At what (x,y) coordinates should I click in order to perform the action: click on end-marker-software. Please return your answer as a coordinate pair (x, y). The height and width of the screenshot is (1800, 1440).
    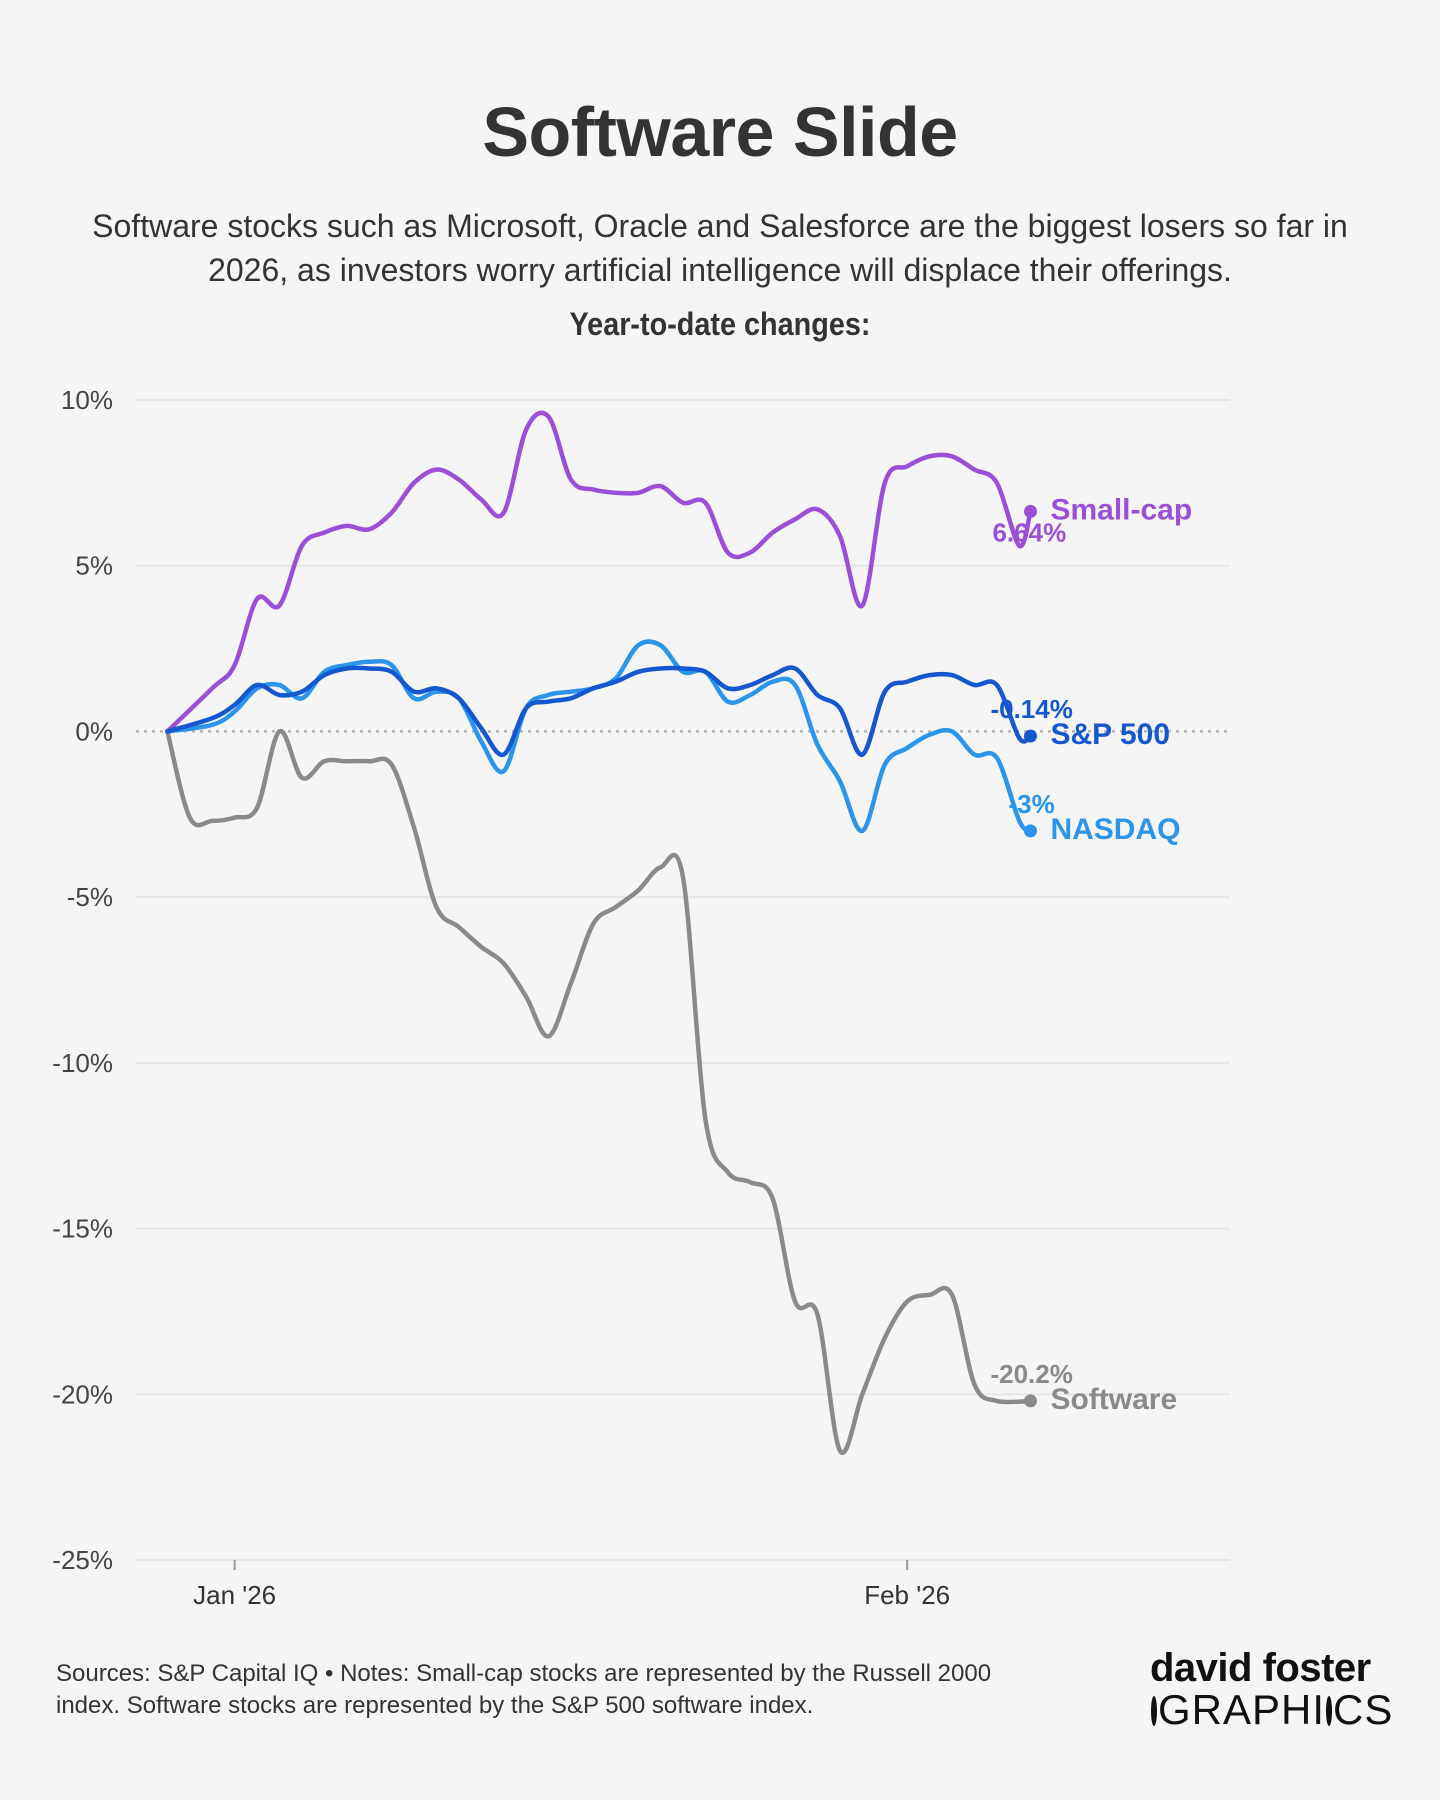
    Looking at the image, I should click on (1030, 1401).